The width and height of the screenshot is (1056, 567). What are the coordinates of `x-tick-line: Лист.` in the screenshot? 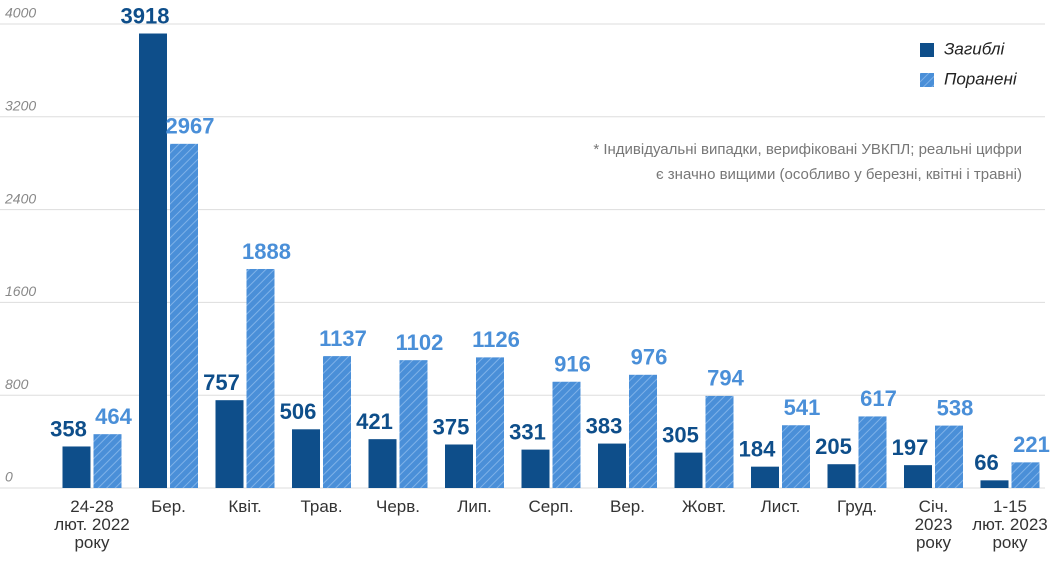 It's located at (781, 506).